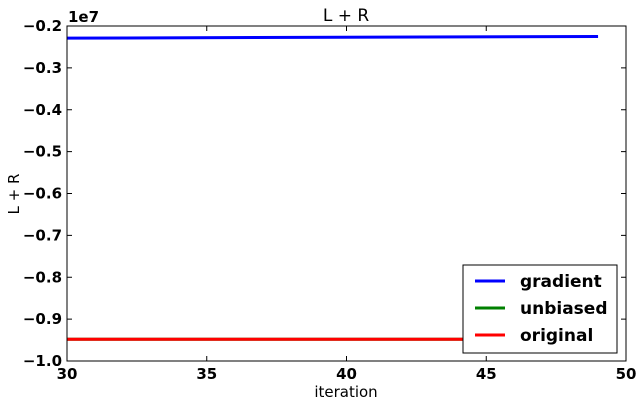  Describe the element at coordinates (42, 110) in the screenshot. I see `y-tick-label: −0.4` at that location.